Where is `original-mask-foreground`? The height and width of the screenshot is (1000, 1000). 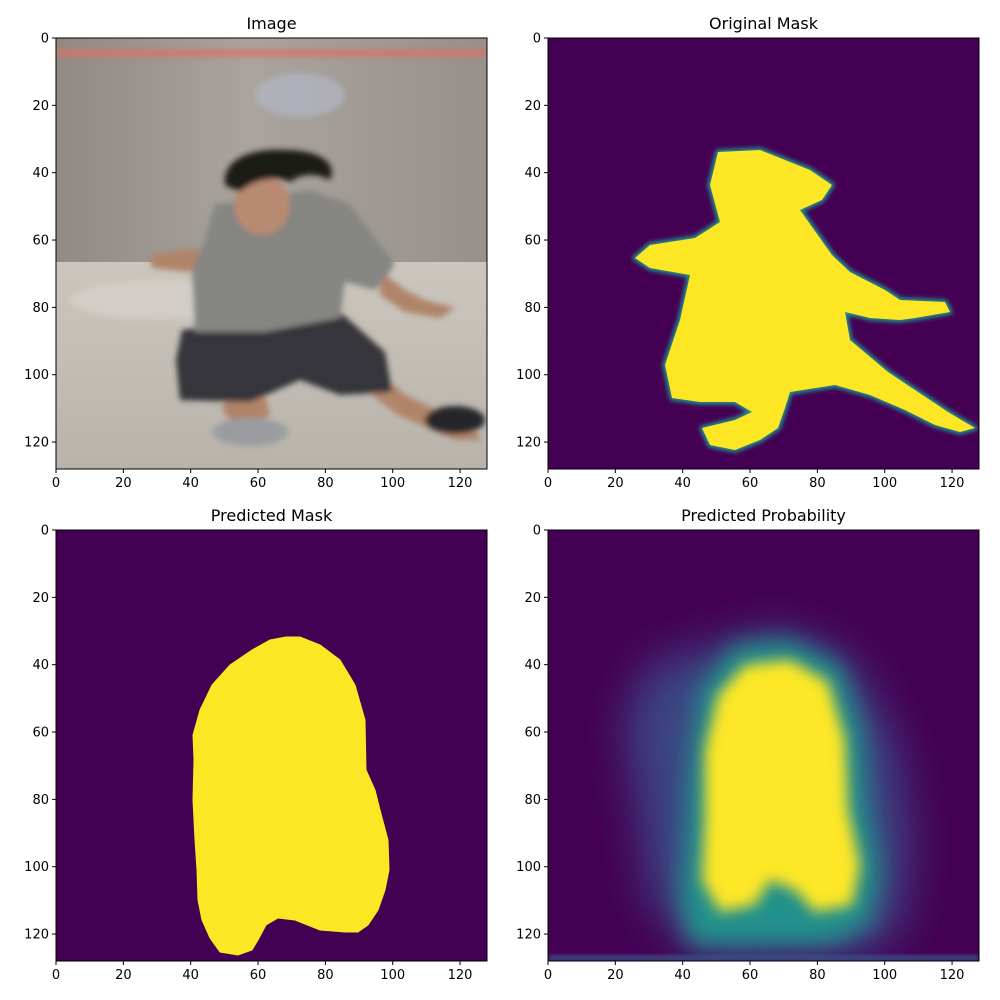
original-mask-foreground is located at coordinates (805, 300).